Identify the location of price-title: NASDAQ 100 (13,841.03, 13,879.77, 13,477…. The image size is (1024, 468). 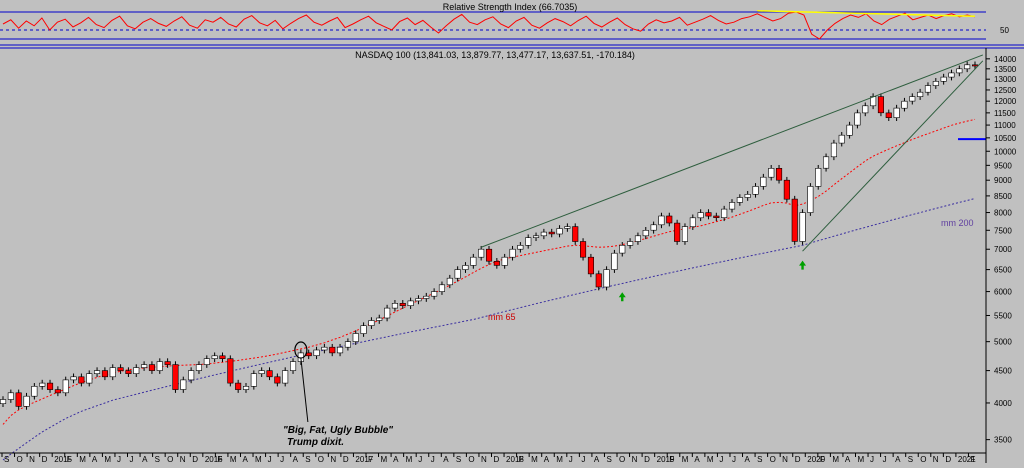
(495, 55).